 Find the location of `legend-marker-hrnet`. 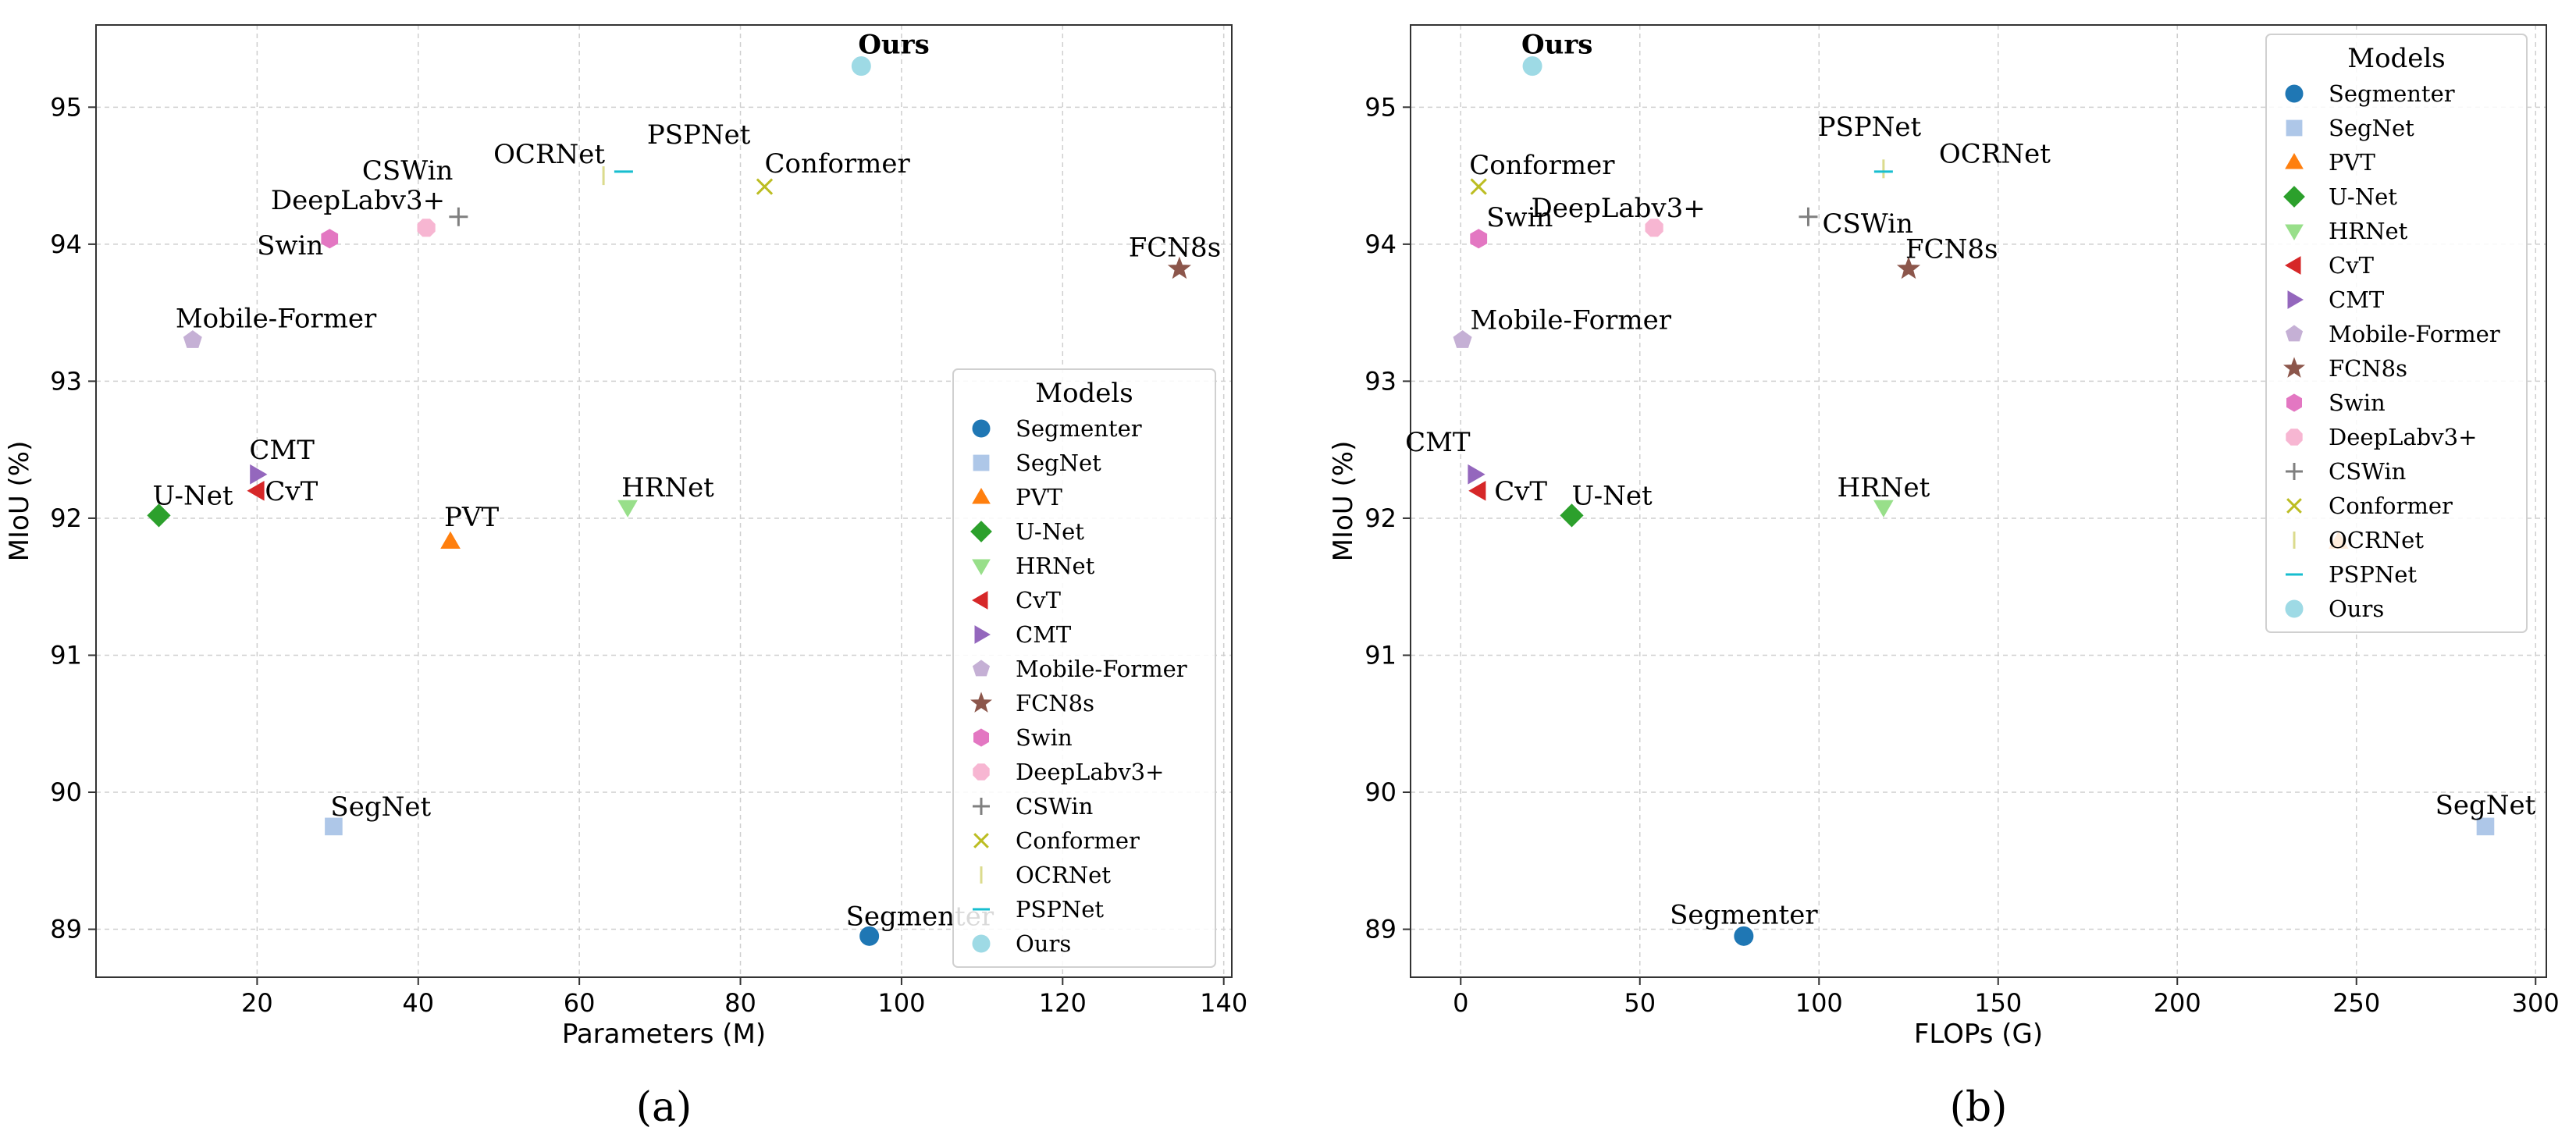

legend-marker-hrnet is located at coordinates (981, 567).